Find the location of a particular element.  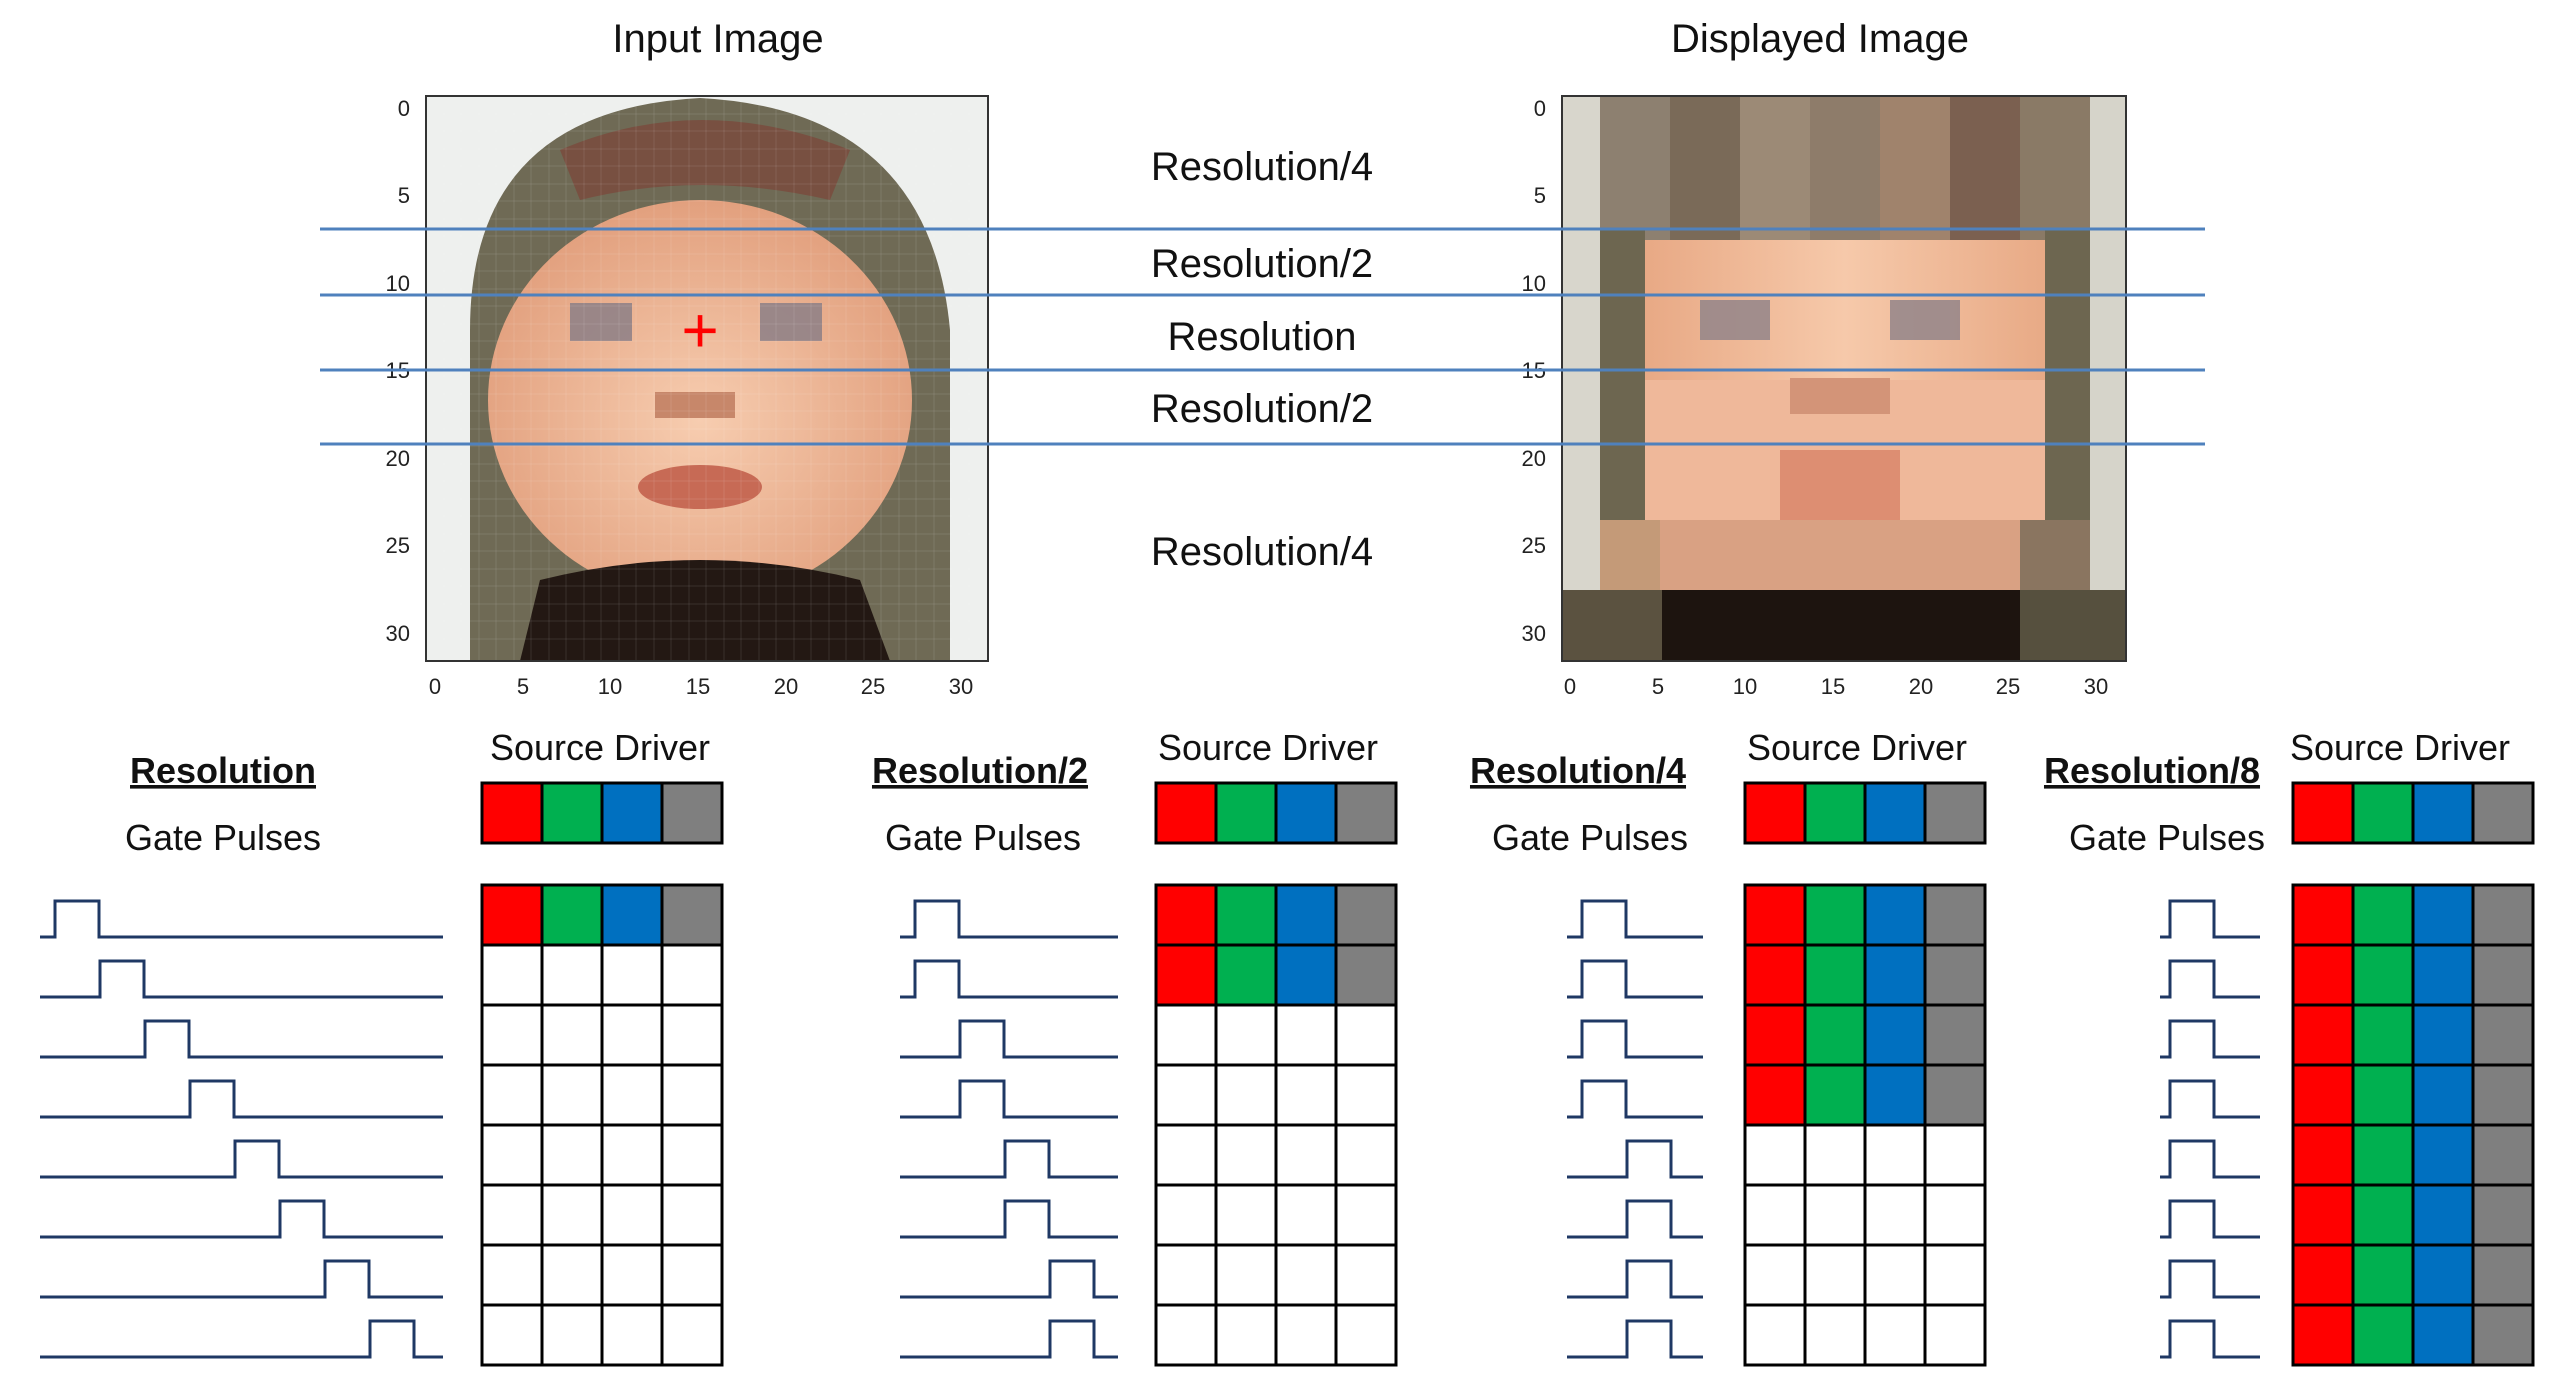

x-tick: 15 is located at coordinates (1833, 686).